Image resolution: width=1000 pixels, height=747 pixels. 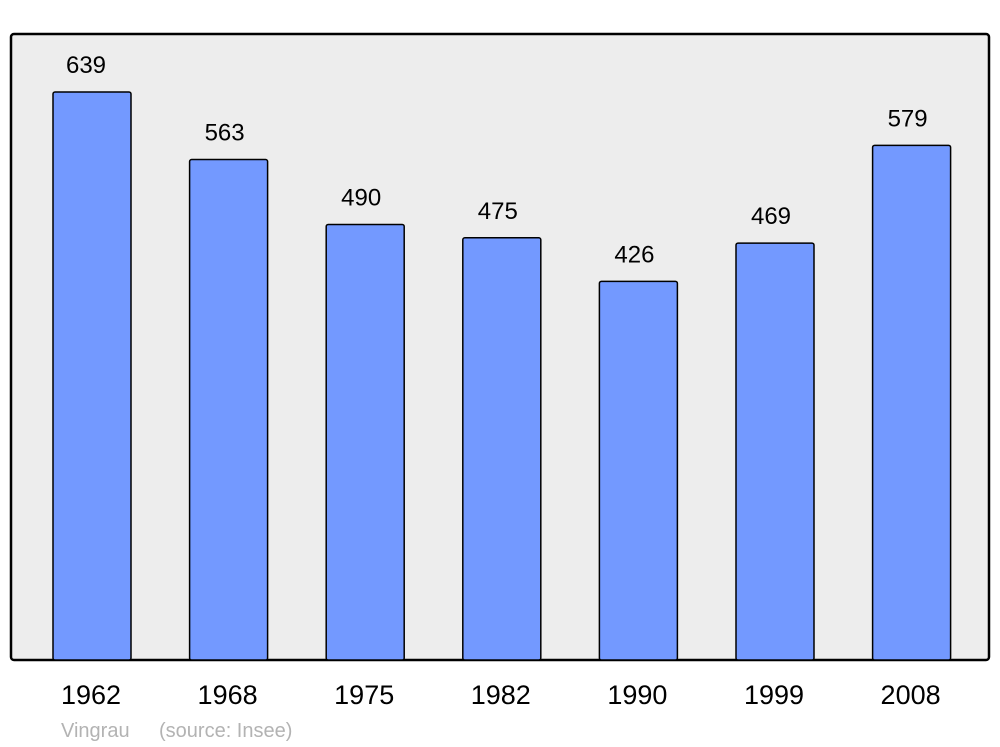 I want to click on data-label-2008: 579, so click(x=908, y=118).